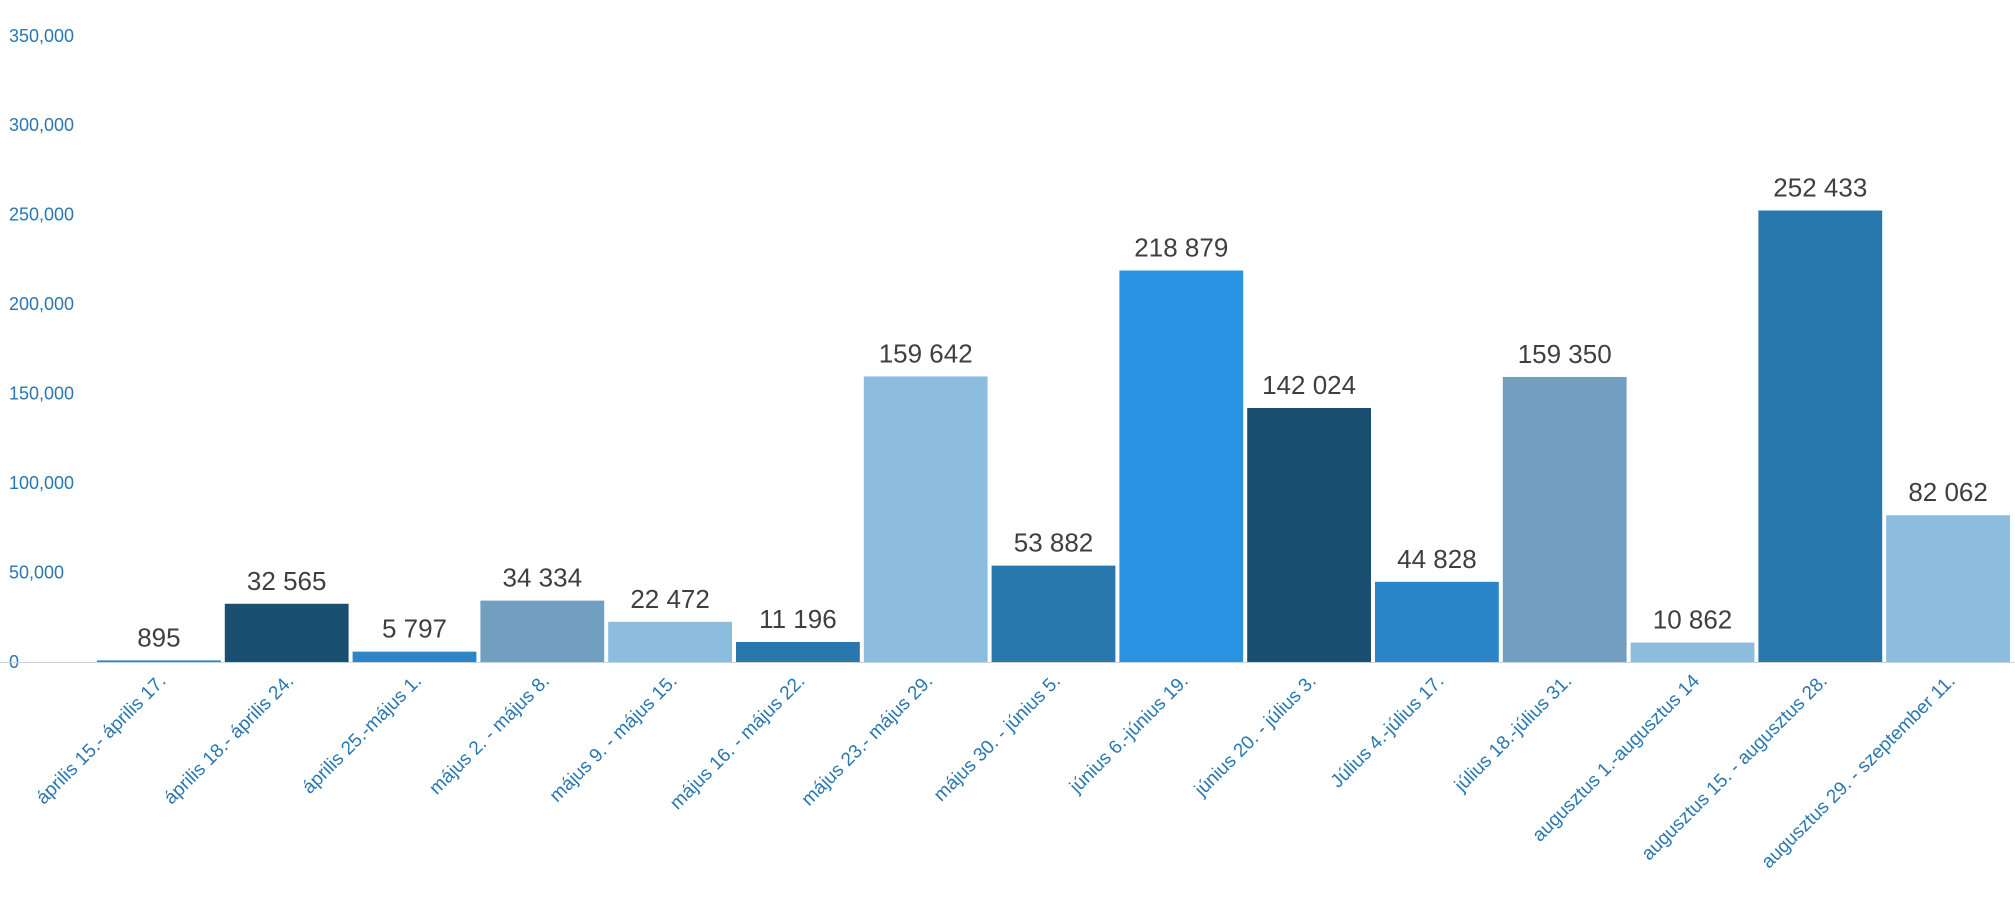  Describe the element at coordinates (868, 741) in the screenshot. I see `x-tick-label: május 23.- május 29.` at that location.